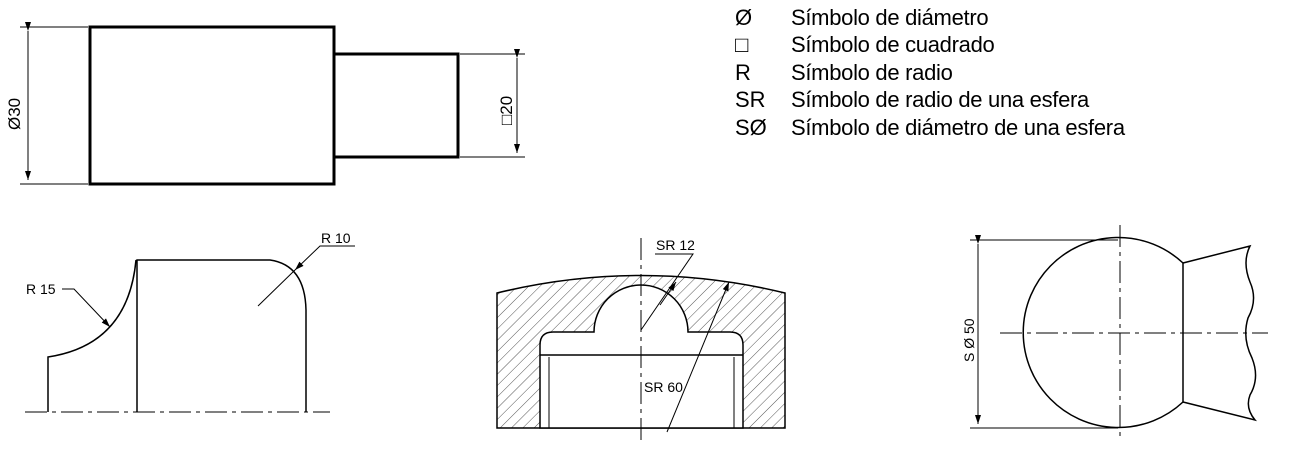 This screenshot has height=452, width=1290. I want to click on square-20-label: □20, so click(506, 110).